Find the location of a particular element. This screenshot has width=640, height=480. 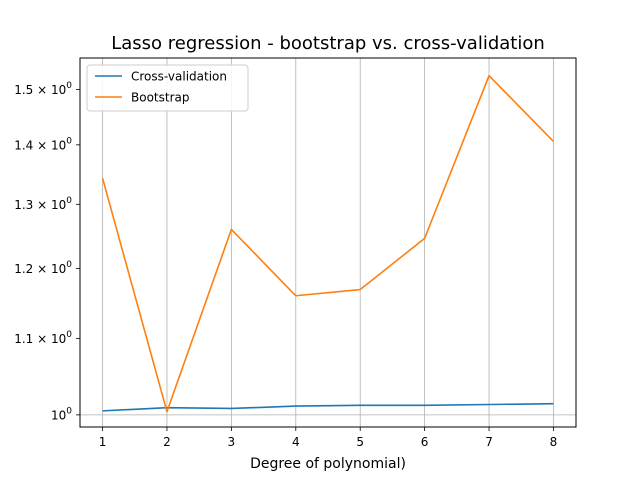

x-tick-label: 7 is located at coordinates (489, 442).